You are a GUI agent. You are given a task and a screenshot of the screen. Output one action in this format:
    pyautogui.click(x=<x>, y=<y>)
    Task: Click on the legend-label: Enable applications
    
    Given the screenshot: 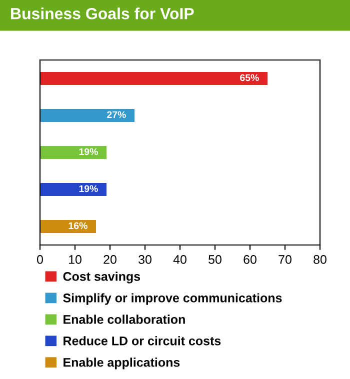 What is the action you would take?
    pyautogui.click(x=122, y=364)
    